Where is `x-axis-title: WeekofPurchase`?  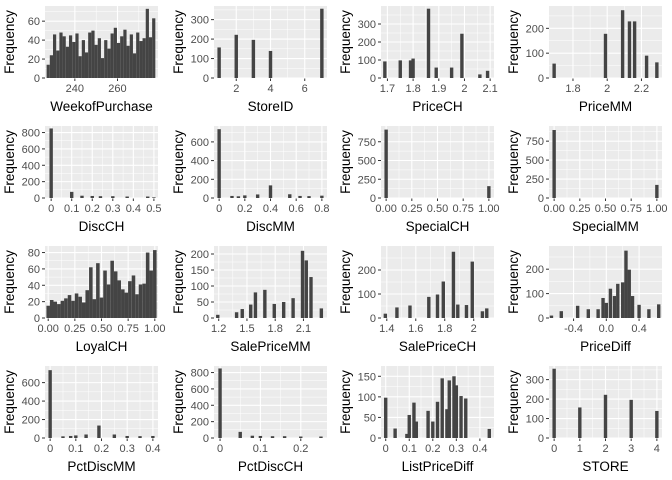 x-axis-title: WeekofPurchase is located at coordinates (101, 106).